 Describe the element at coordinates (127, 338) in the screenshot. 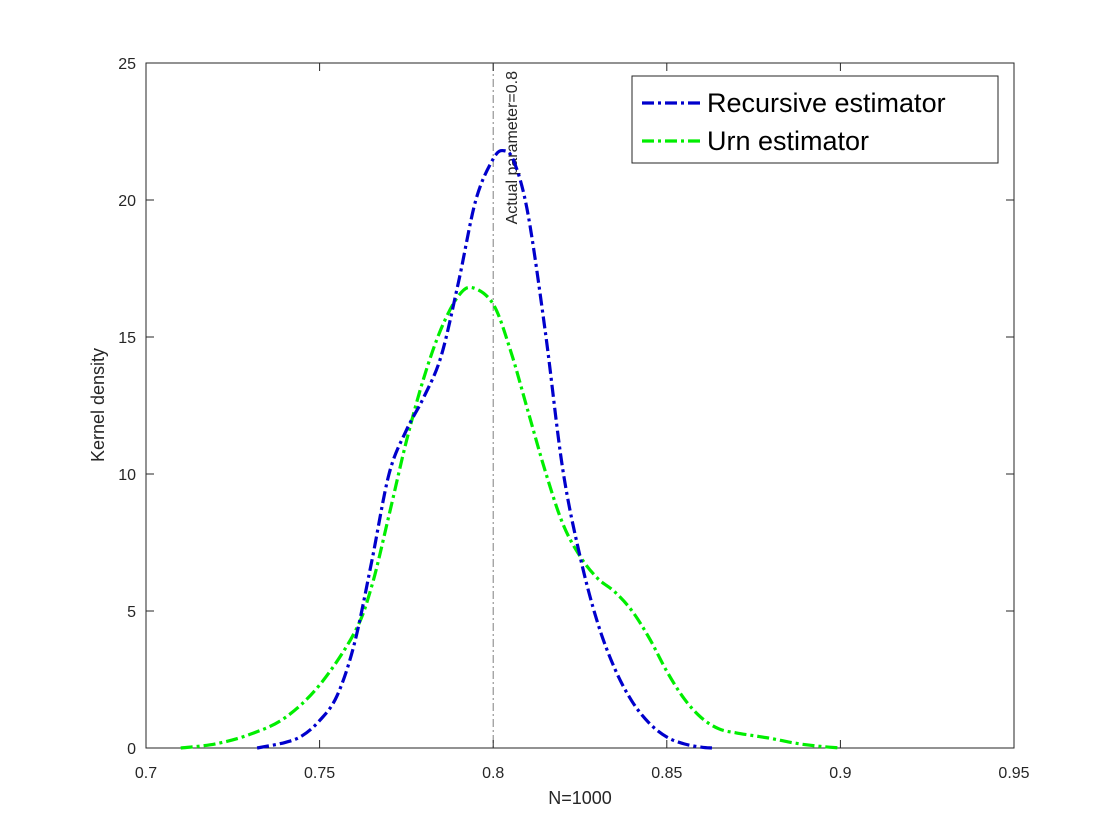

I see `y-tick-label: 15` at that location.